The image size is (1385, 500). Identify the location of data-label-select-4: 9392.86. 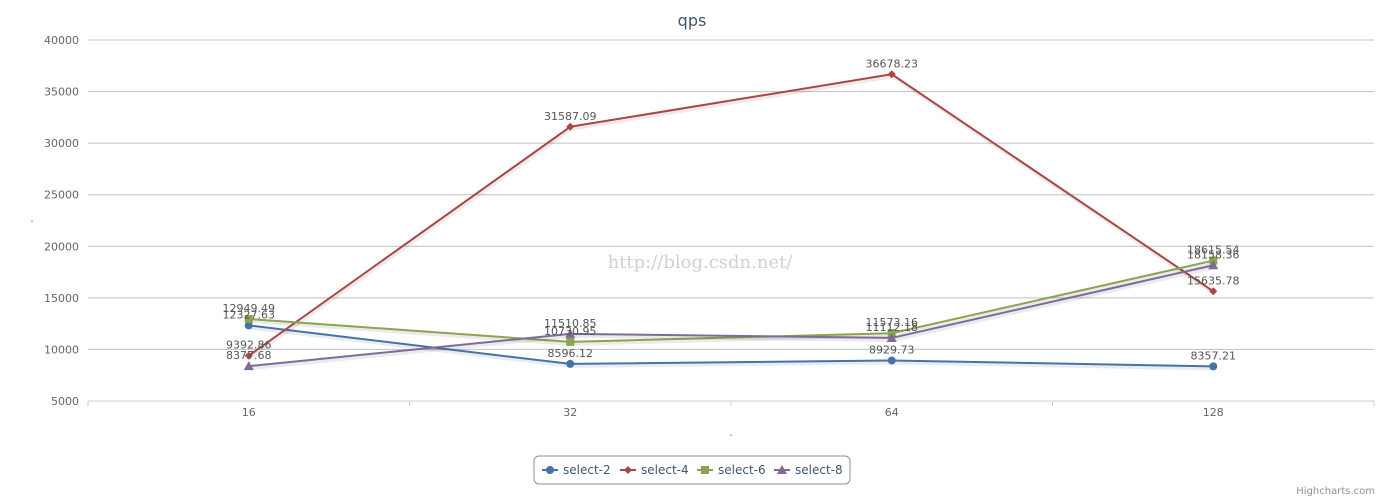
(249, 345).